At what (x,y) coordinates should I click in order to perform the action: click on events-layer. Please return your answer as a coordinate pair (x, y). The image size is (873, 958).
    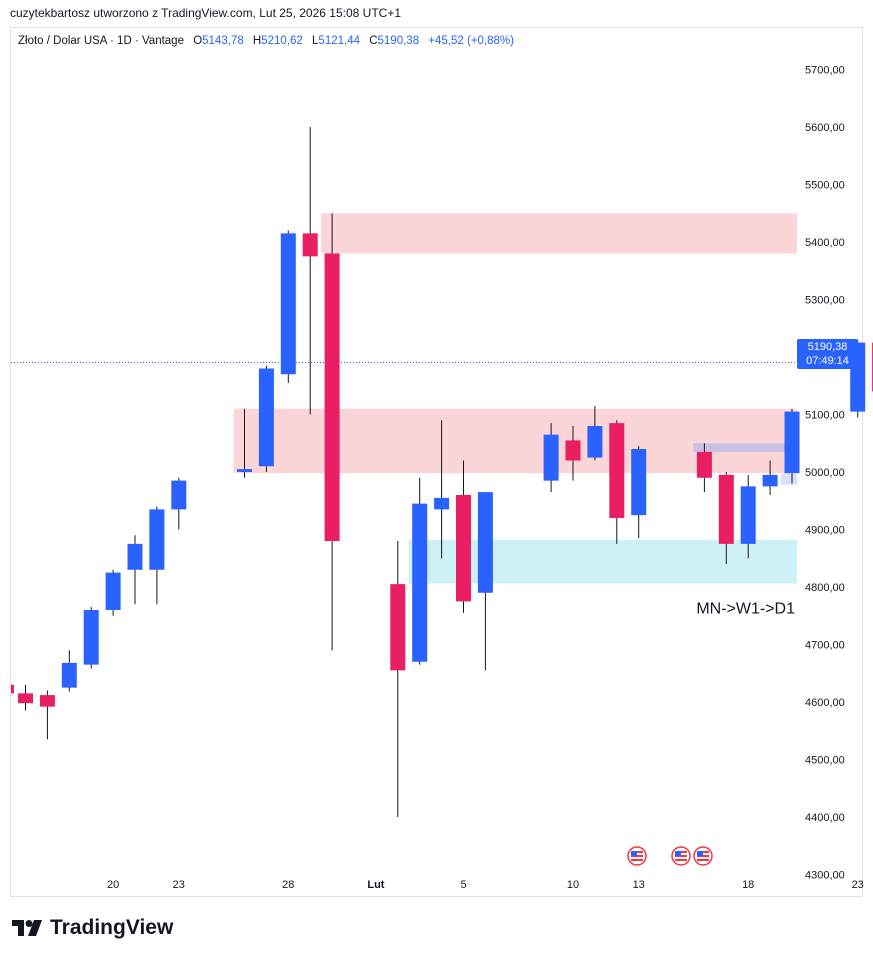
    Looking at the image, I should click on (670, 856).